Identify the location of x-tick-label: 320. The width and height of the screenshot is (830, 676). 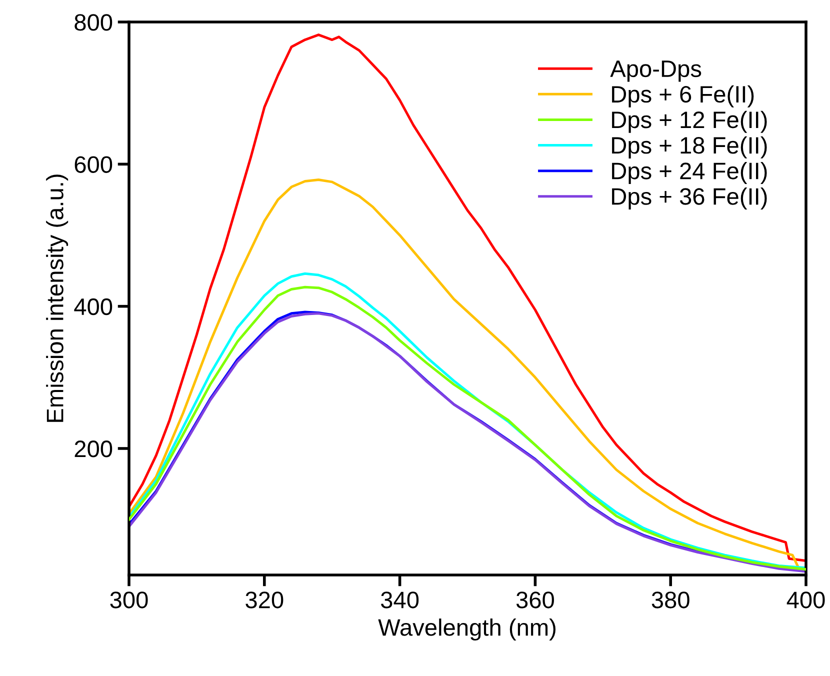
(265, 600).